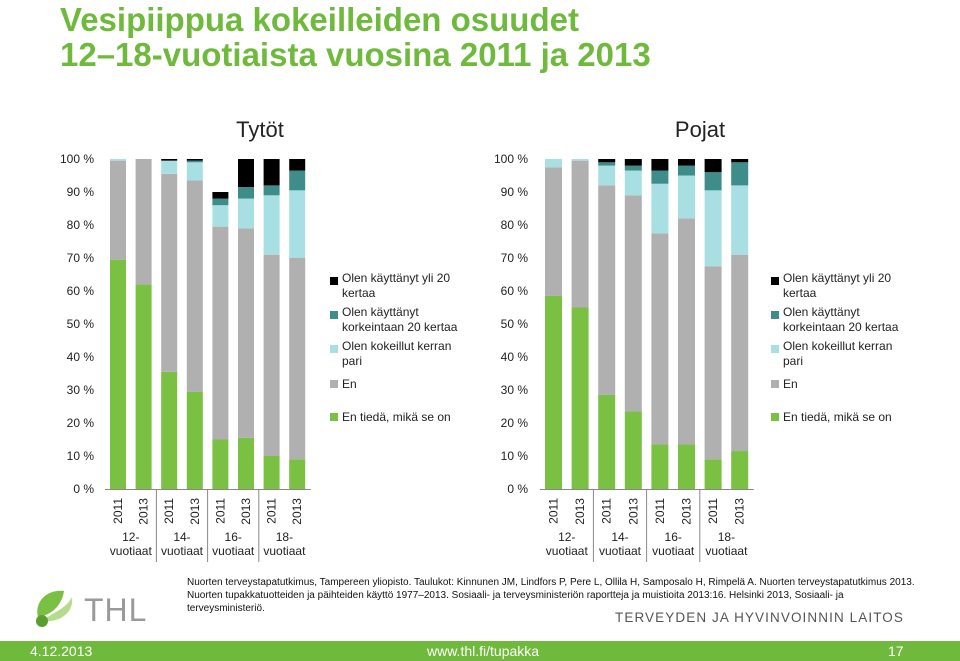 The image size is (960, 661). What do you see at coordinates (396, 417) in the screenshot?
I see `legend-label-line: En tiedä, mikä se on` at bounding box center [396, 417].